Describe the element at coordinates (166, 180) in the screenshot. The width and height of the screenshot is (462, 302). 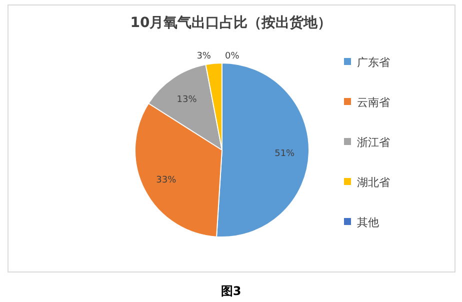
I see `data-label: 33%` at that location.